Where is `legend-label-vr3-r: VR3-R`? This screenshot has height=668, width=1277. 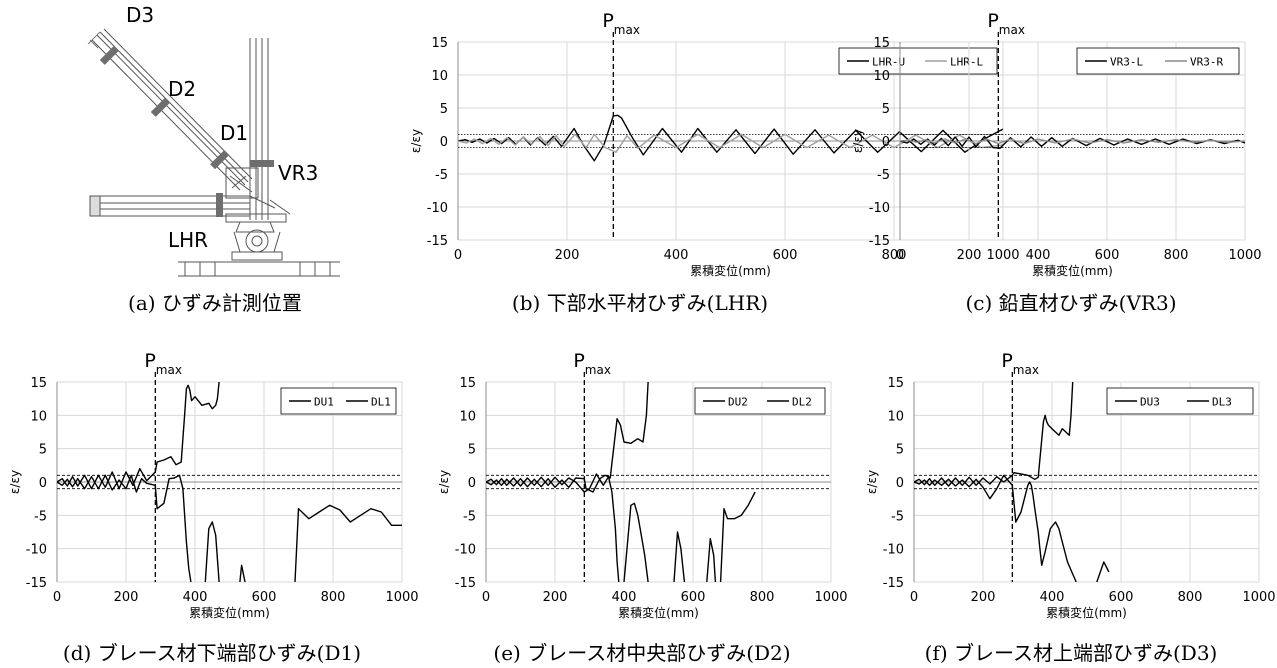
legend-label-vr3-r: VR3-R is located at coordinates (1206, 62).